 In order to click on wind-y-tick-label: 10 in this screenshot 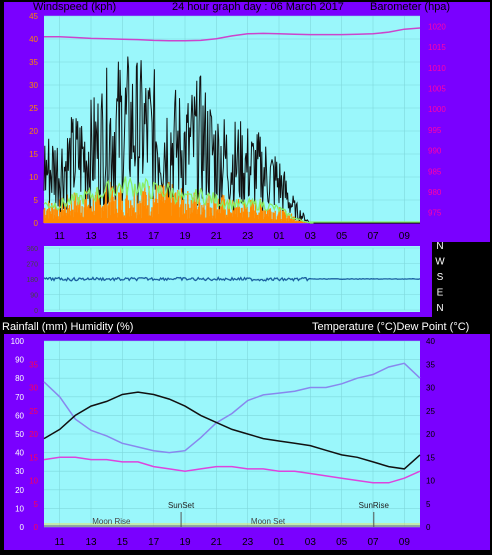, I will do `click(33, 177)`.